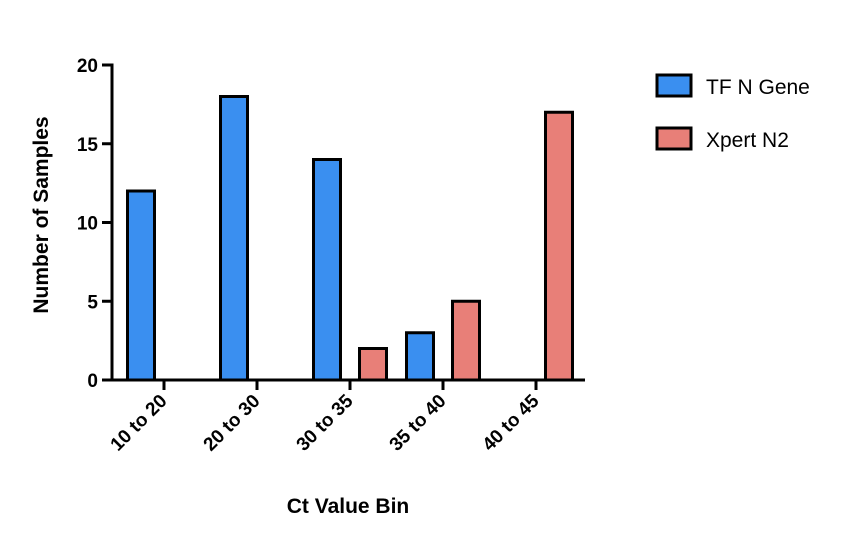 This screenshot has height=545, width=850. What do you see at coordinates (139, 423) in the screenshot?
I see `x-tick-label: 10 to 20` at bounding box center [139, 423].